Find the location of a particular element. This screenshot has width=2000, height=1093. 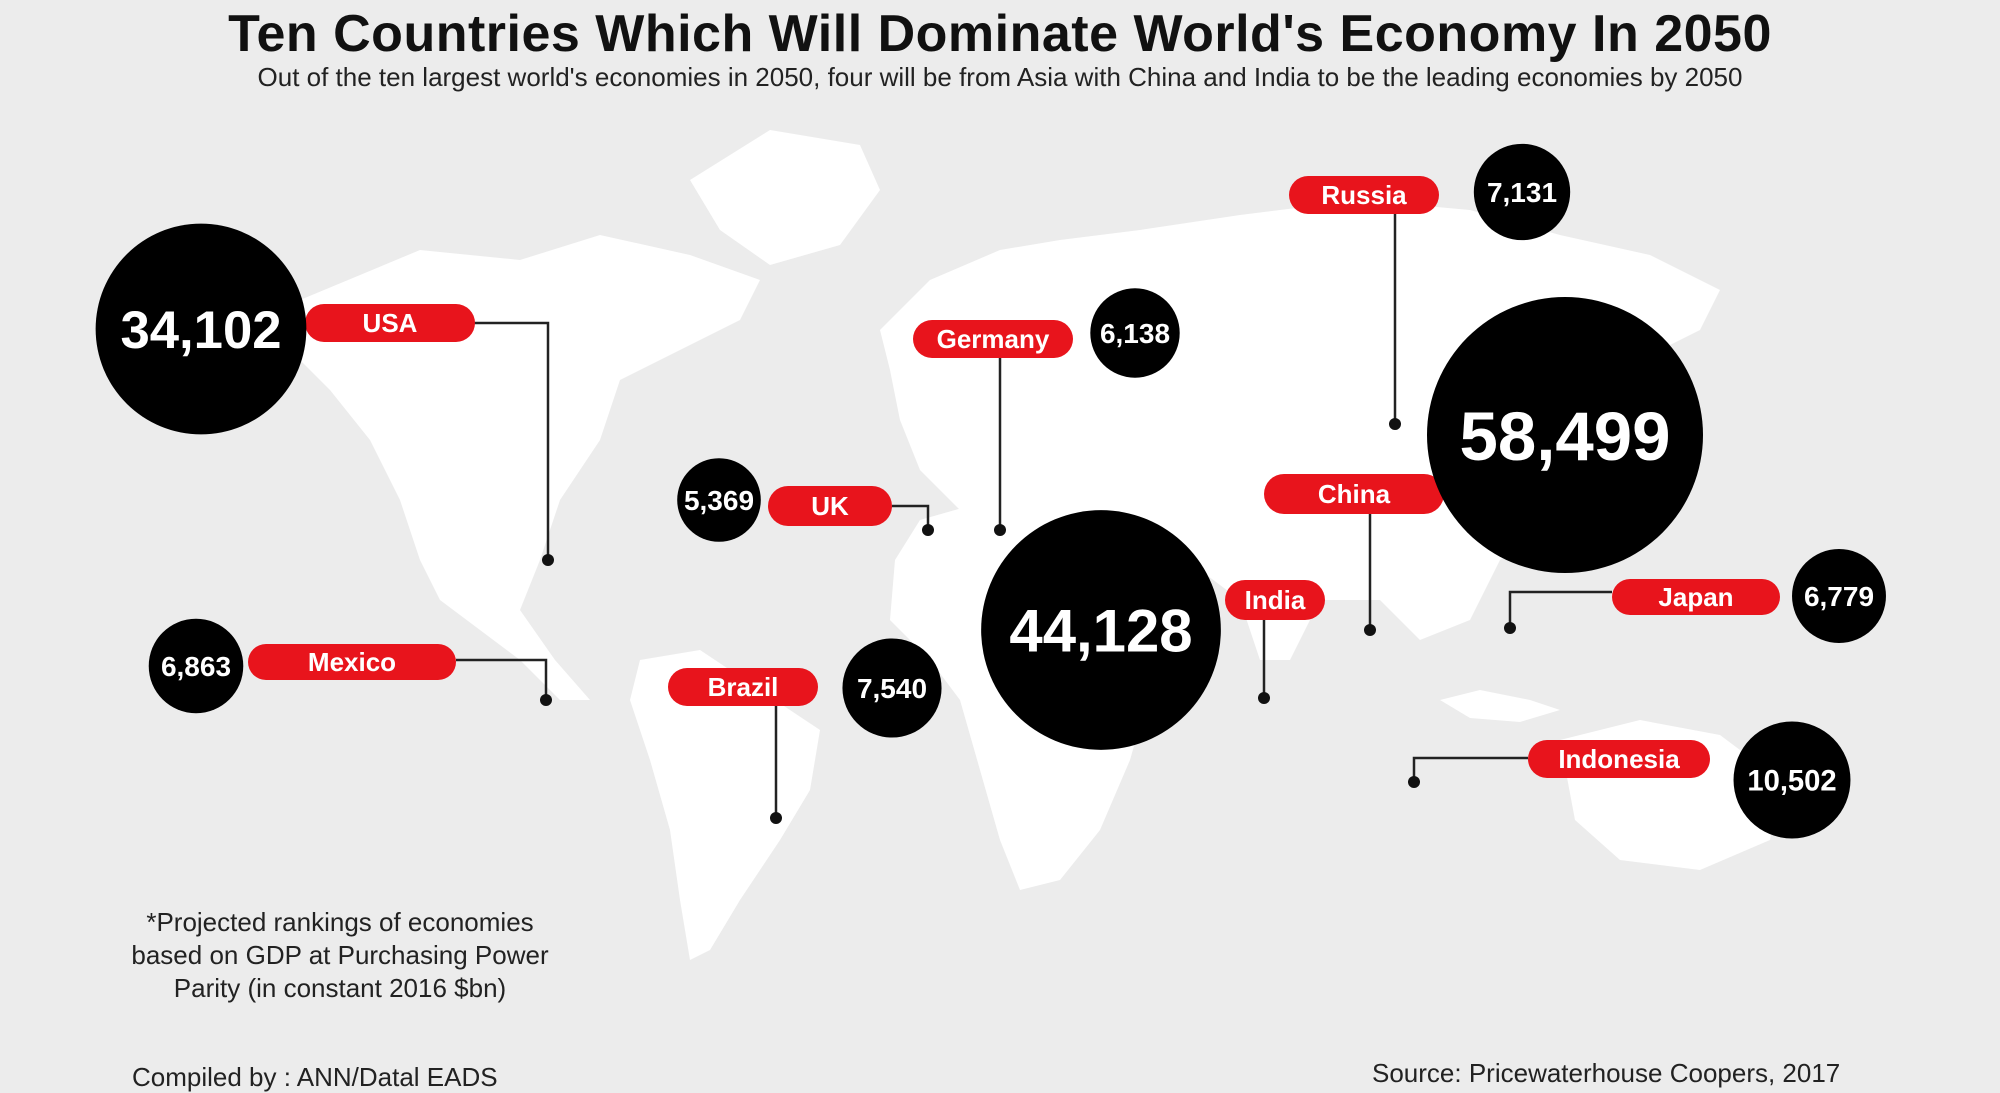

japan-value: 6,779 is located at coordinates (1839, 596).